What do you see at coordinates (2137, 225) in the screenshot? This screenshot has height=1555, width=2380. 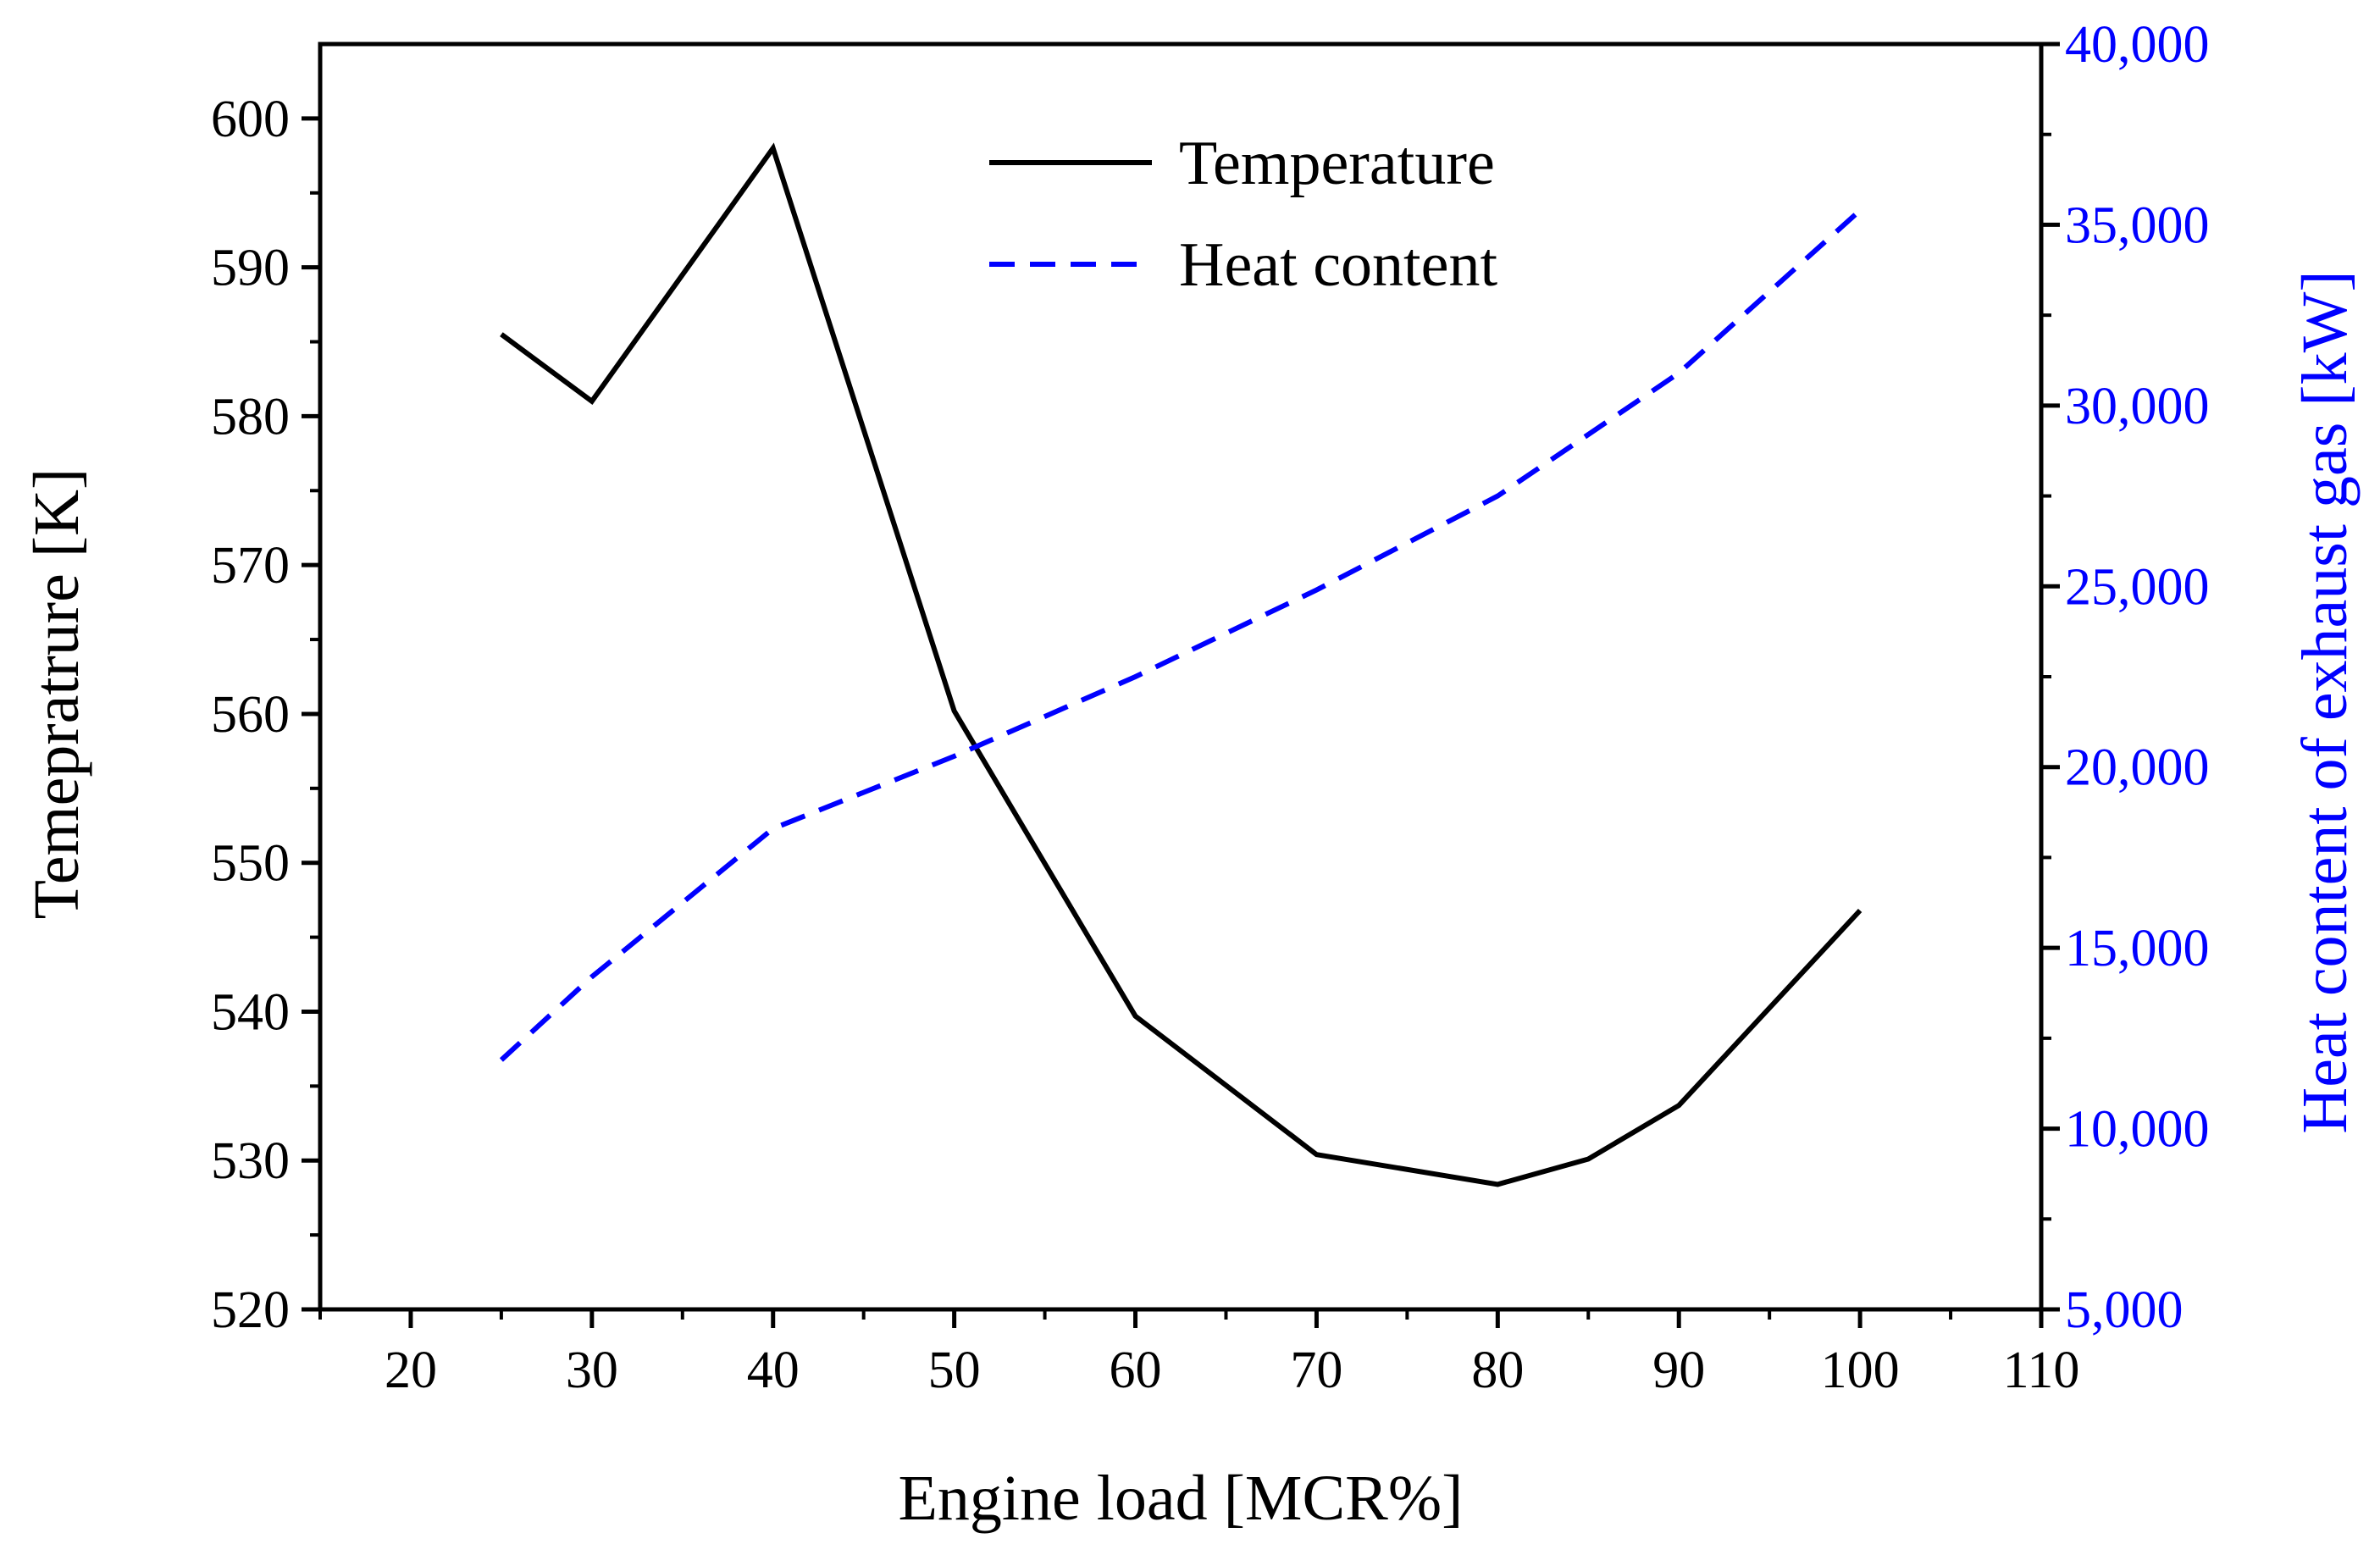 I see `right-y-tick-label: 35,000` at bounding box center [2137, 225].